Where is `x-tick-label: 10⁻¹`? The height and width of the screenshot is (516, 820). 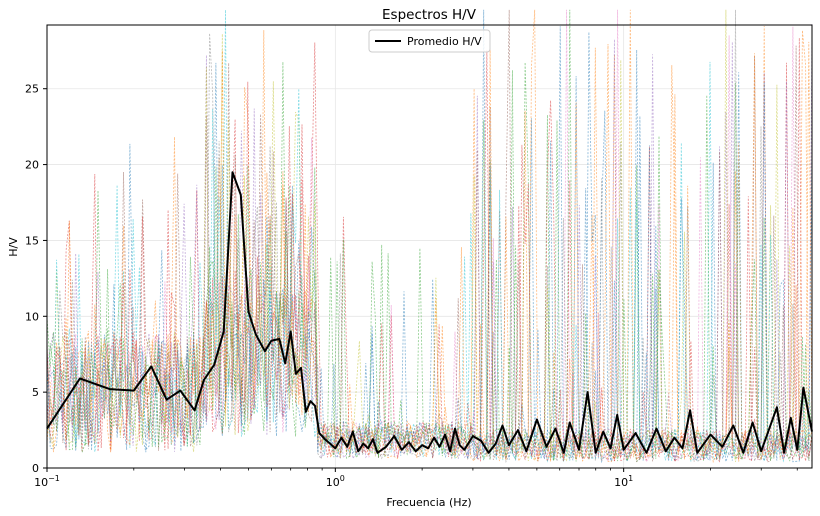 x-tick-label: 10⁻¹ is located at coordinates (47, 481).